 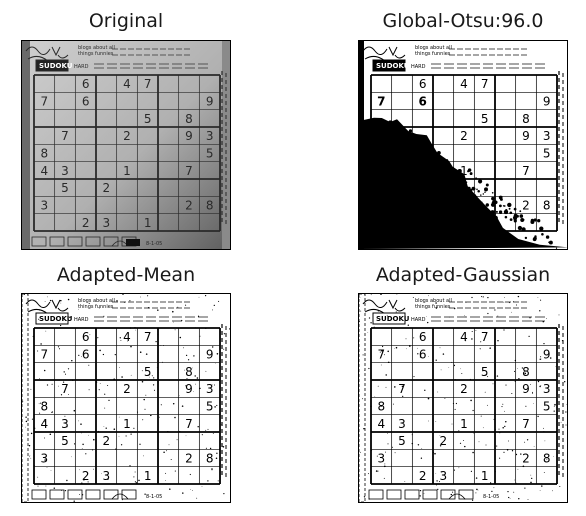 What do you see at coordinates (463, 275) in the screenshot?
I see `title-gaussian: Adapted-Gaussian` at bounding box center [463, 275].